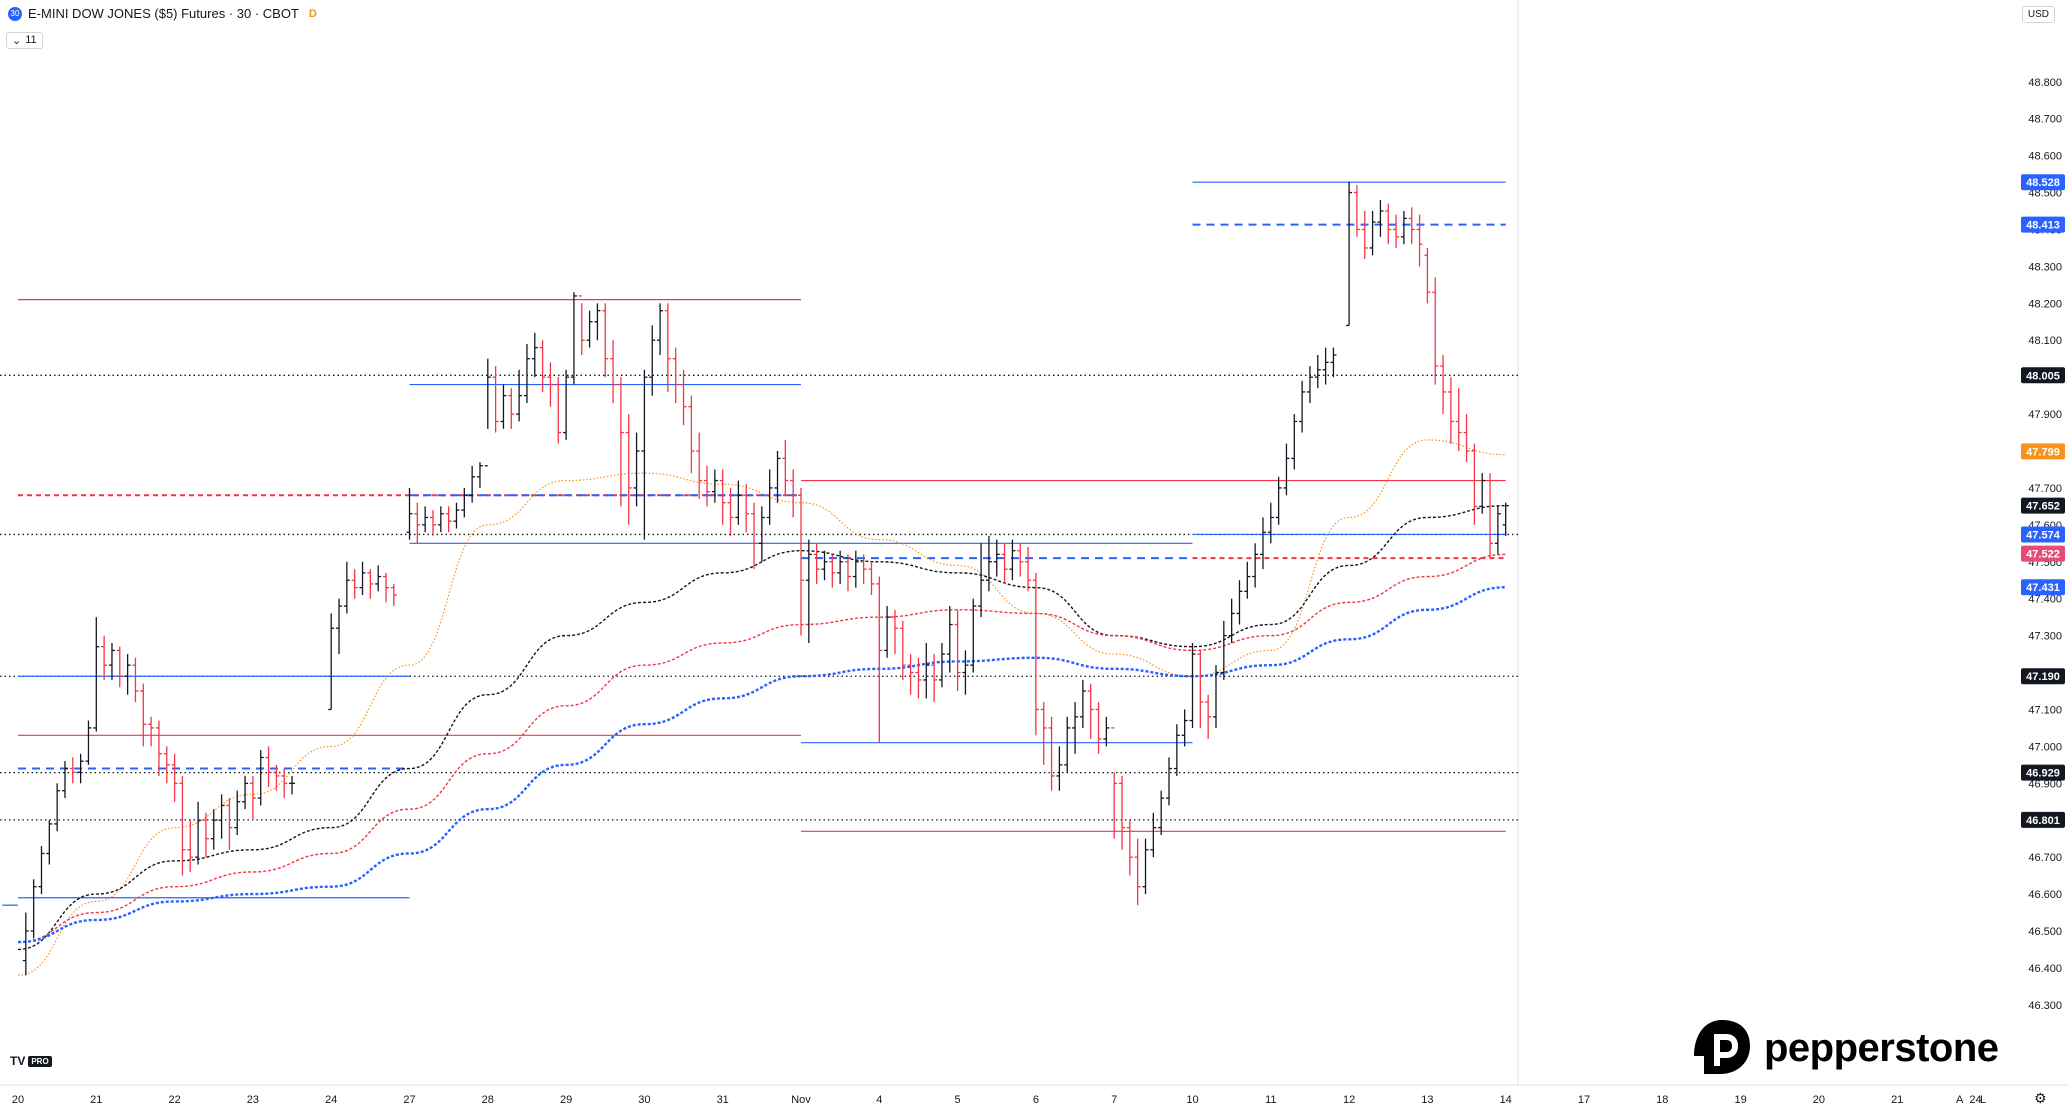  What do you see at coordinates (253, 1100) in the screenshot?
I see `time-tick-label: 23` at bounding box center [253, 1100].